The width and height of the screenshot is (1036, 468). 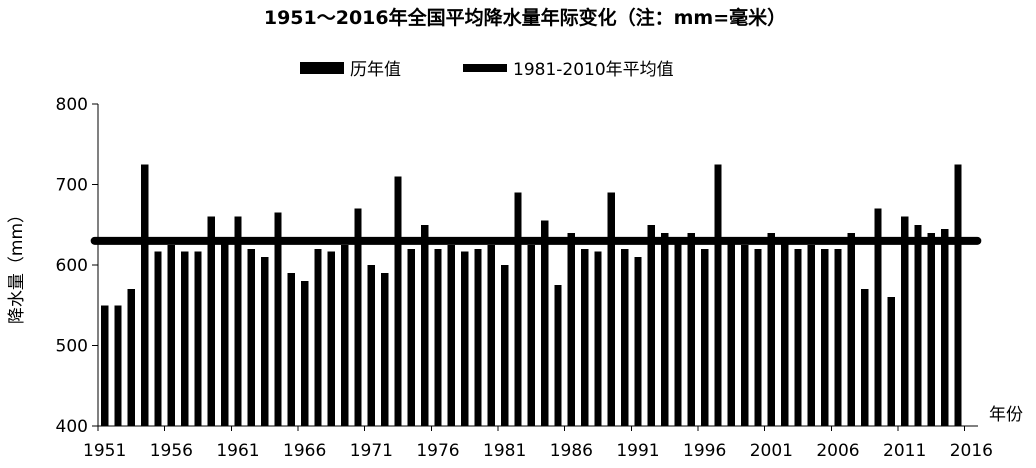 I want to click on y-tick-label: 700, so click(x=72, y=186).